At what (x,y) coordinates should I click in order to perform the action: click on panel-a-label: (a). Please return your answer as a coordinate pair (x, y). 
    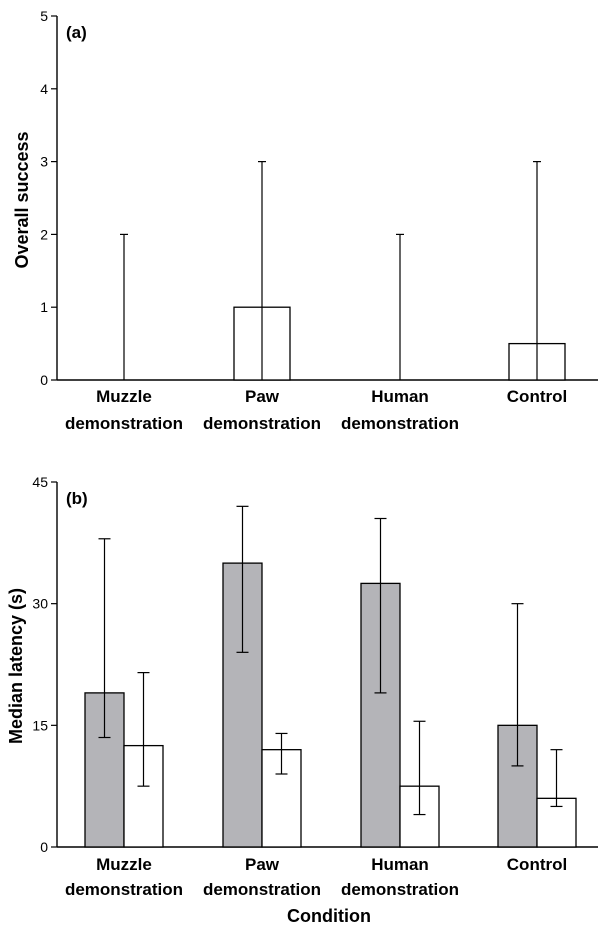
    Looking at the image, I should click on (76, 32).